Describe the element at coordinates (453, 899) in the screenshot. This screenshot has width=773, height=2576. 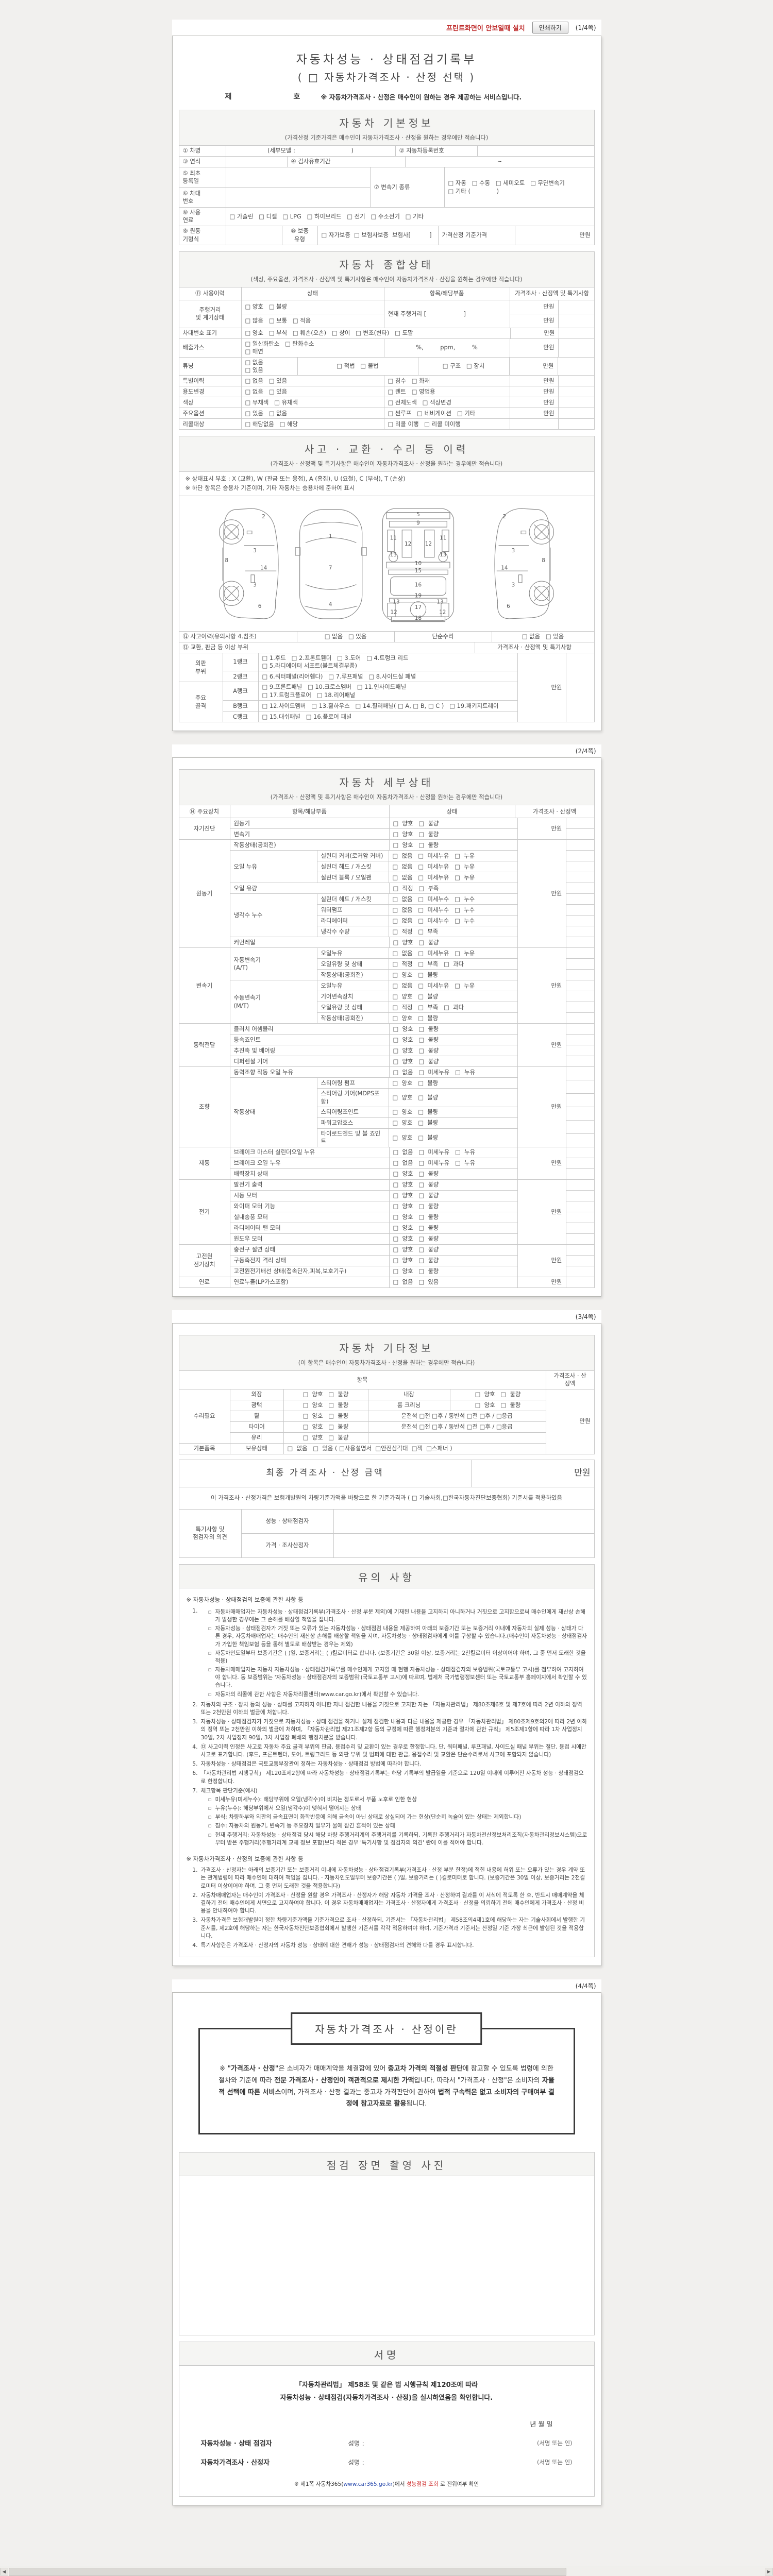
I see `checkbox-group: □ 없음 □ 미세누수 □ 누수` at that location.